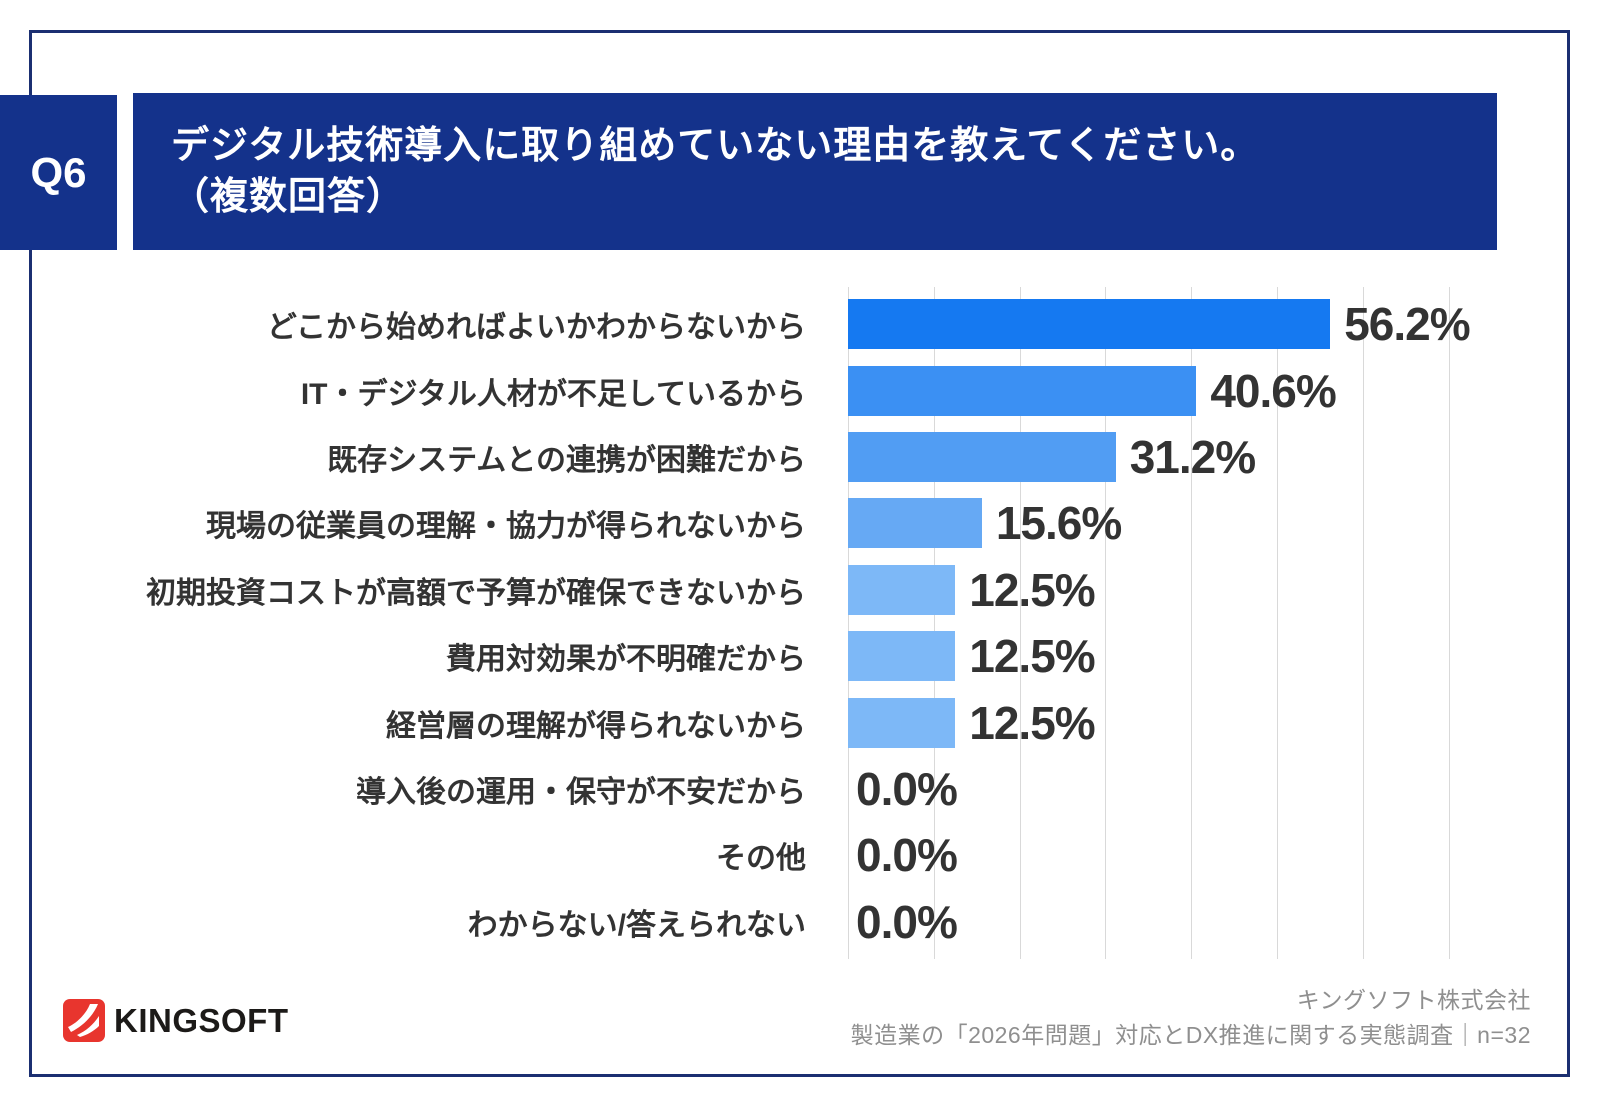 The image size is (1601, 1108). I want to click on category-label: 導入後の運用・保守が不安だから, so click(581, 792).